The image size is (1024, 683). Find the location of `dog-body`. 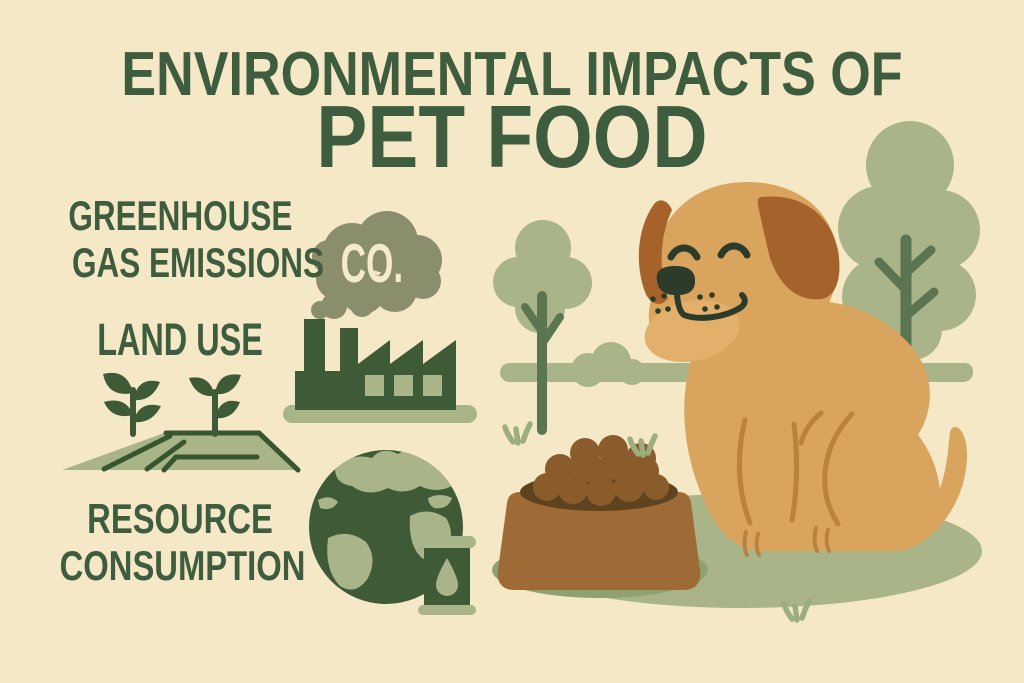

dog-body is located at coordinates (812, 426).